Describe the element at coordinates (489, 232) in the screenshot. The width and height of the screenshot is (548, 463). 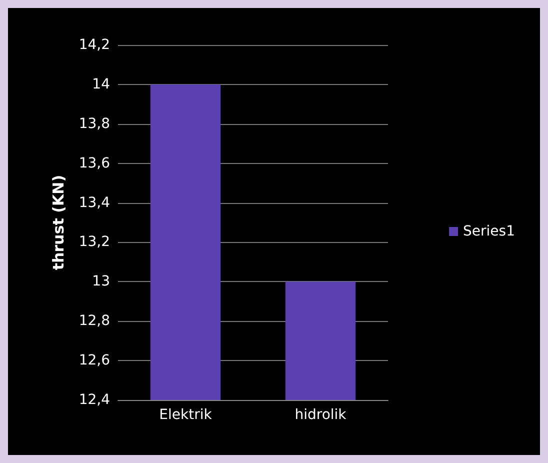
I see `legend-label: Series1` at that location.